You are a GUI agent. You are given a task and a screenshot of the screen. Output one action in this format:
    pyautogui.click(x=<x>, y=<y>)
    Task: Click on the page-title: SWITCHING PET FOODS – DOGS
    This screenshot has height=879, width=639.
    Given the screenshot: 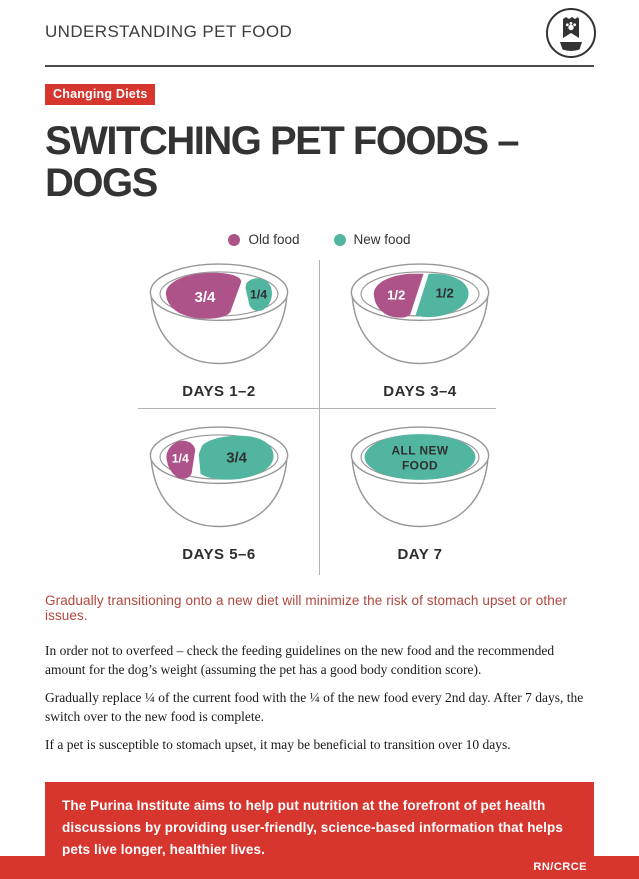 What is the action you would take?
    pyautogui.click(x=282, y=162)
    